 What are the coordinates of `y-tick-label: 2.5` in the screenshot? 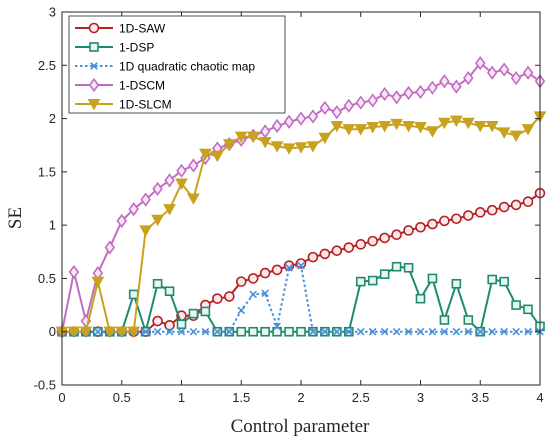 It's located at (47, 65).